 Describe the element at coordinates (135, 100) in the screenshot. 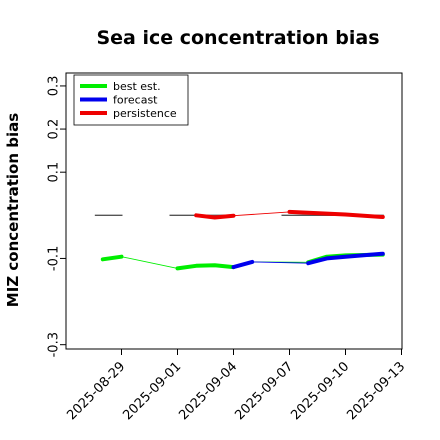

I see `legend-label: forecast` at that location.